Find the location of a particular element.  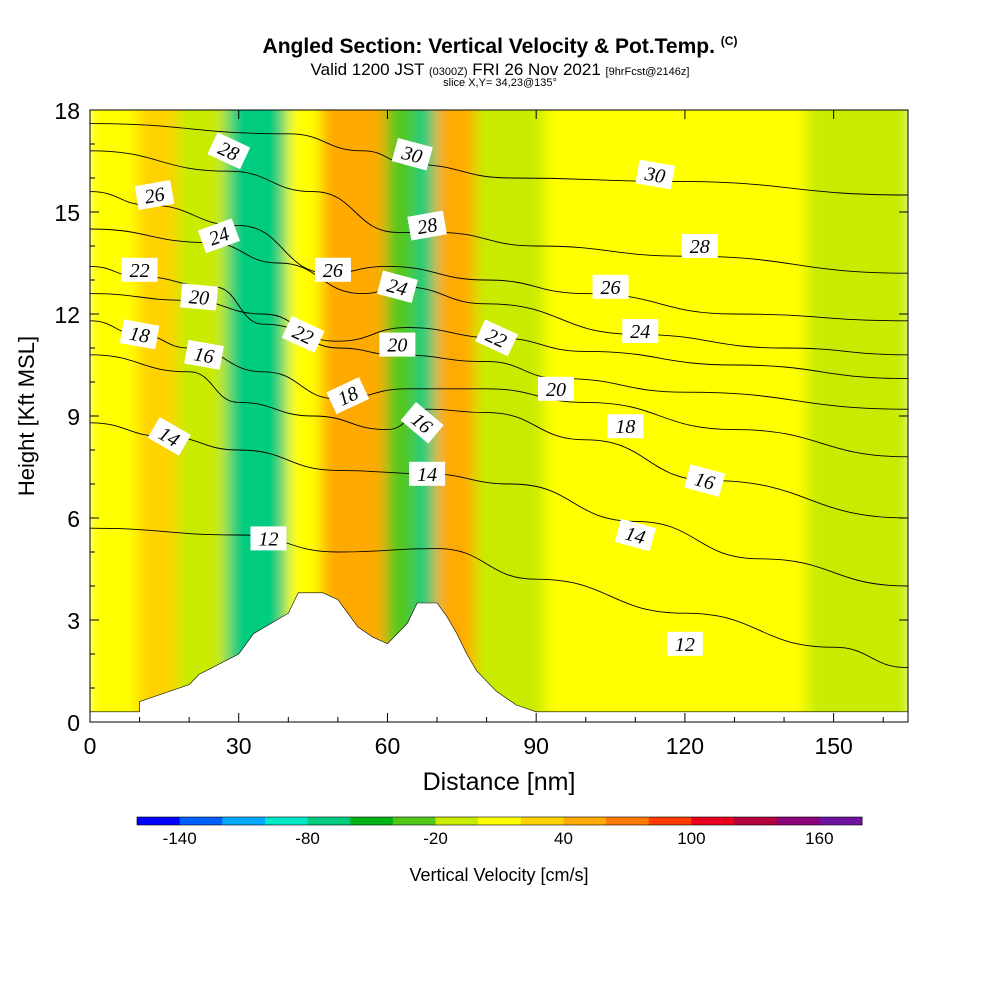

x-tick-label: 90 is located at coordinates (536, 746).